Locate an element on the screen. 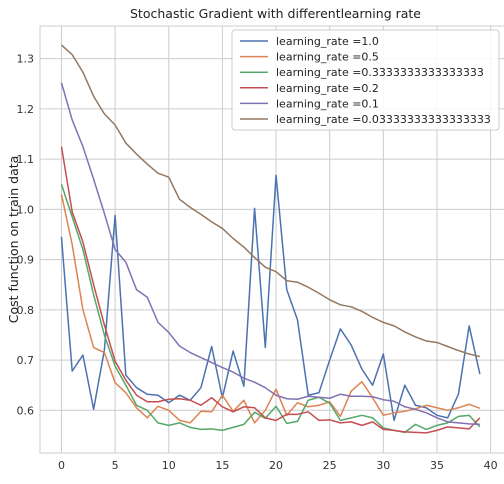  y-tick-label: 0.8 is located at coordinates (26, 310).